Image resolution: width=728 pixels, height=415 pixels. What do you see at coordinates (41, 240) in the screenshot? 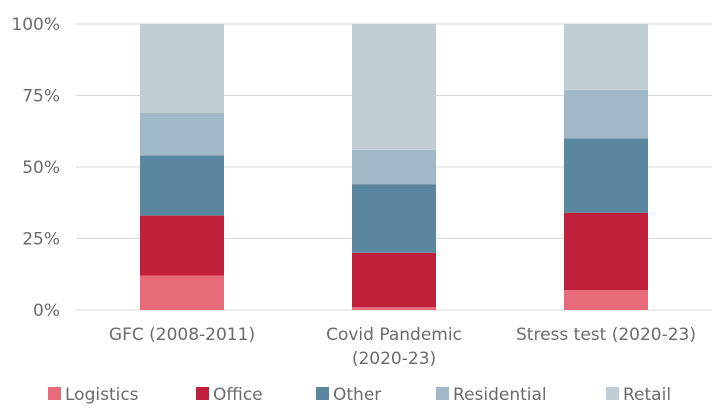
I see `y-tick-label: 25%` at bounding box center [41, 240].